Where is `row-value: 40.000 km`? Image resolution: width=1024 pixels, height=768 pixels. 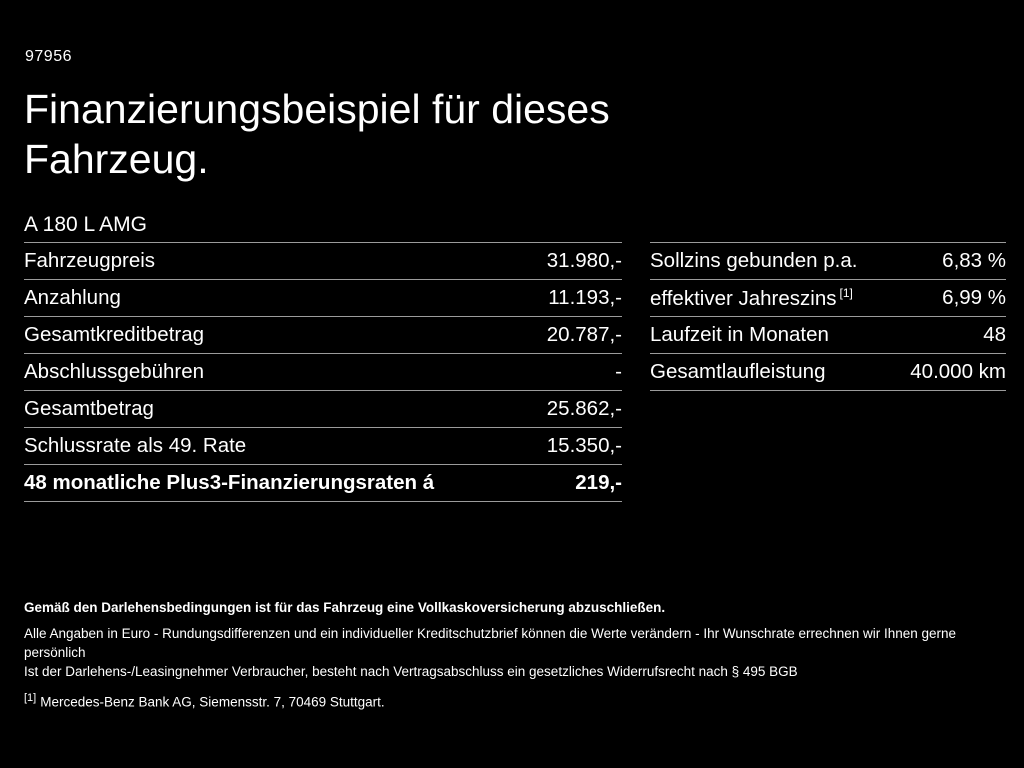
row-value: 40.000 km is located at coordinates (958, 371).